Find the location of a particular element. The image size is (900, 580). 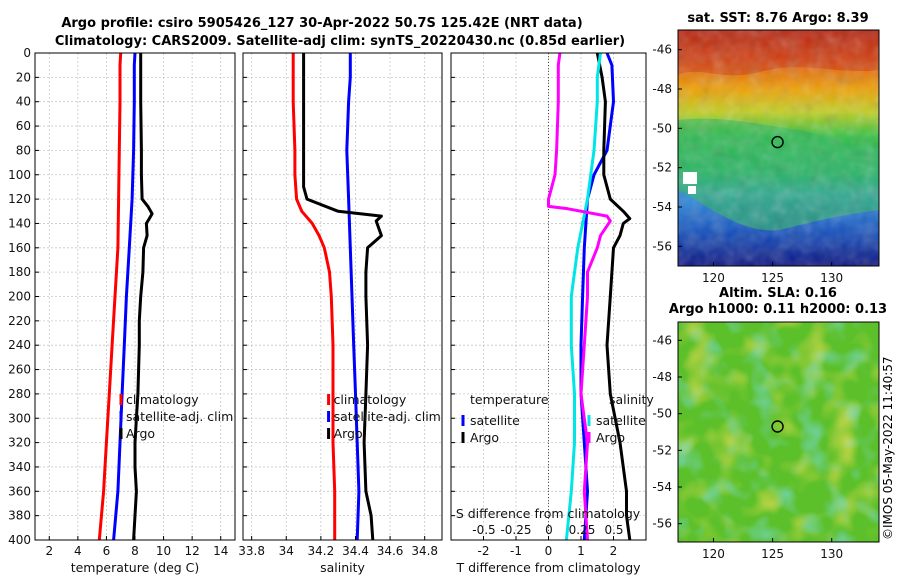

x-tick-label: 34.8 is located at coordinates (424, 551).